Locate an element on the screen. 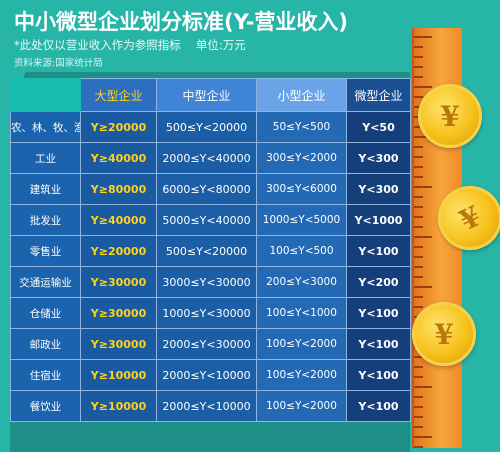  page-title: 中小微型企业划分标准(Y-营业收入) is located at coordinates (181, 22).